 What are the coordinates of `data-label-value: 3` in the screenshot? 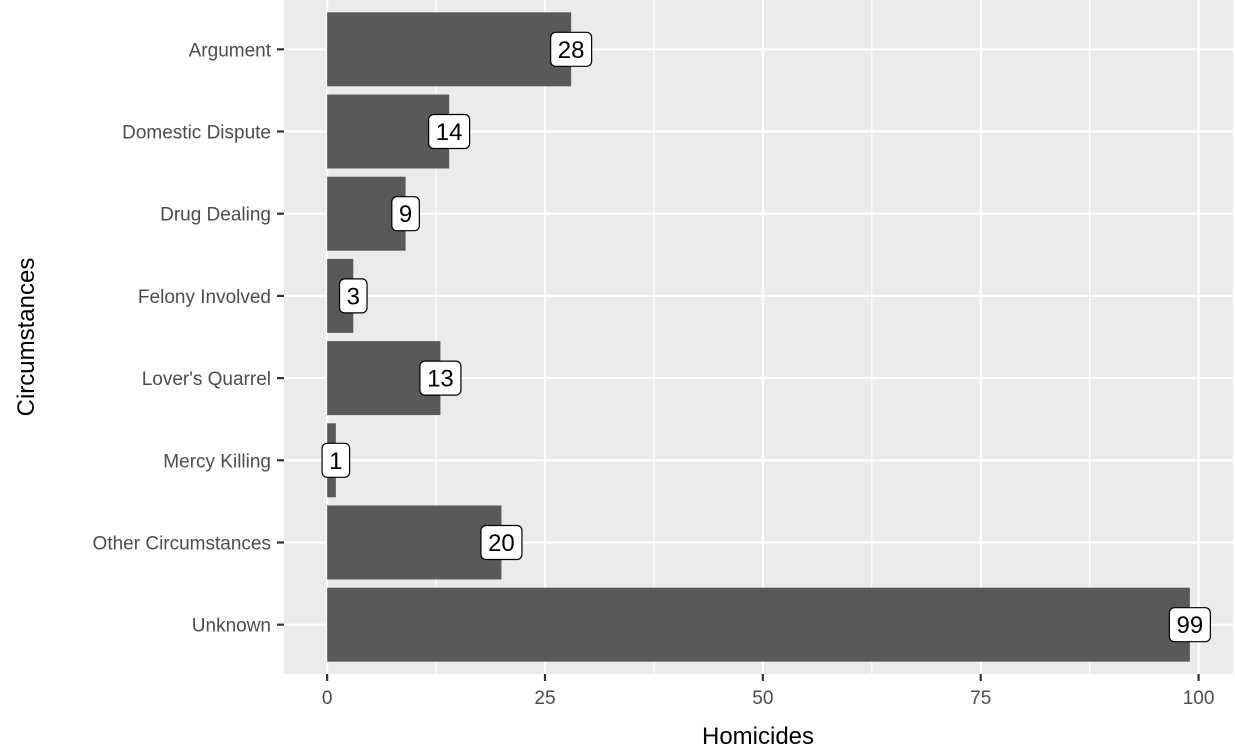 It's located at (353, 296).